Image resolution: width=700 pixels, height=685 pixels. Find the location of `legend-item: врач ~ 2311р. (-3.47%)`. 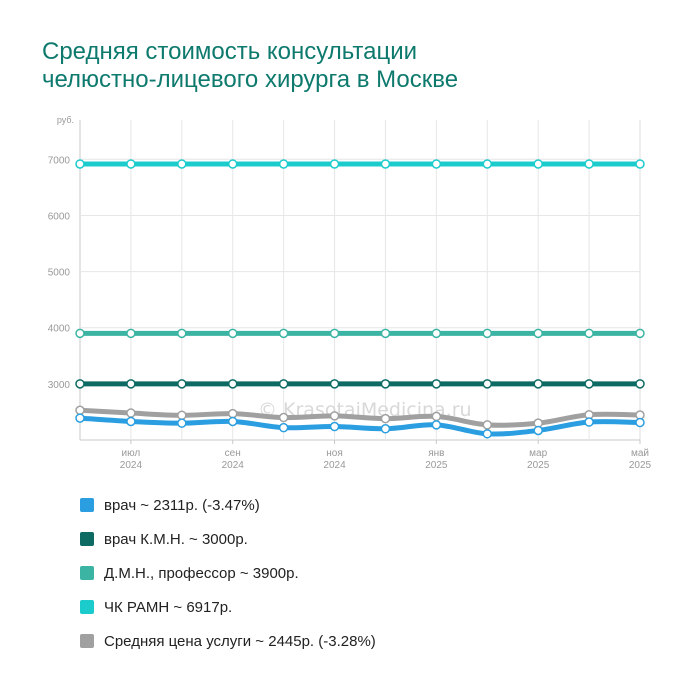

legend-item: врач ~ 2311р. (-3.47%) is located at coordinates (228, 505).